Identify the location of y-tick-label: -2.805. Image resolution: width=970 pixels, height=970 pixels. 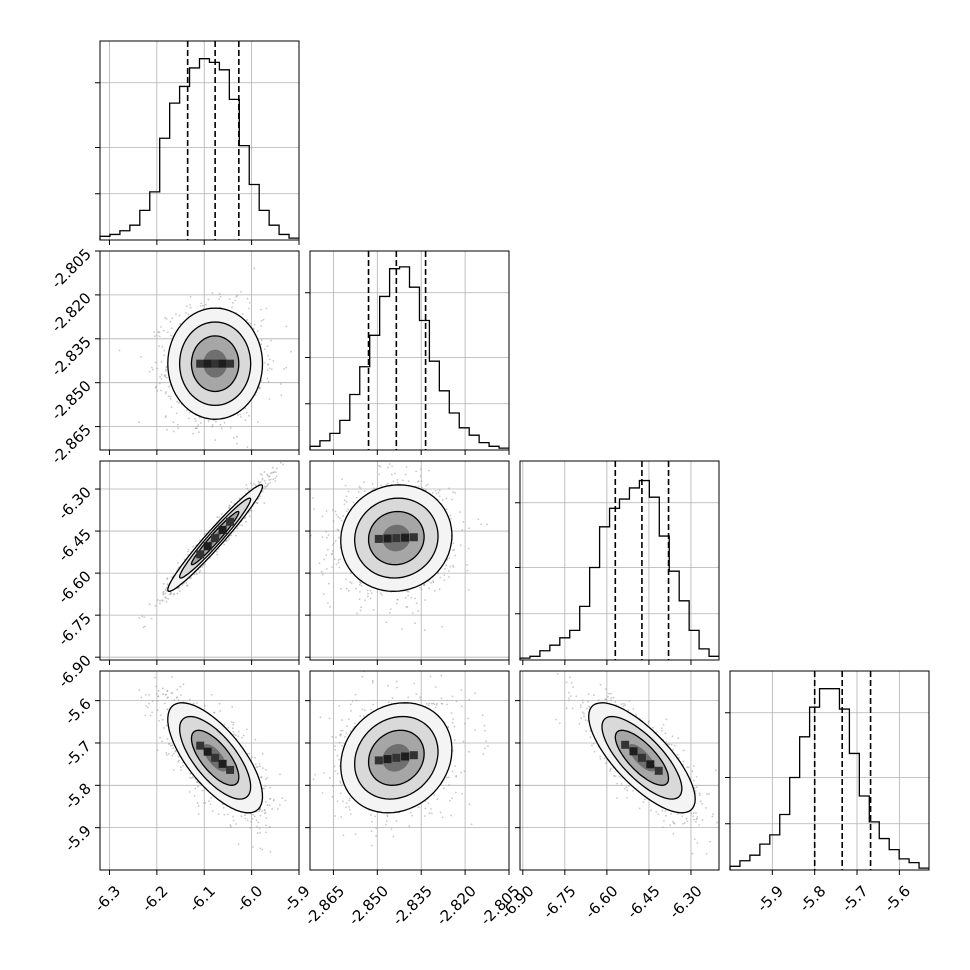
(71, 268).